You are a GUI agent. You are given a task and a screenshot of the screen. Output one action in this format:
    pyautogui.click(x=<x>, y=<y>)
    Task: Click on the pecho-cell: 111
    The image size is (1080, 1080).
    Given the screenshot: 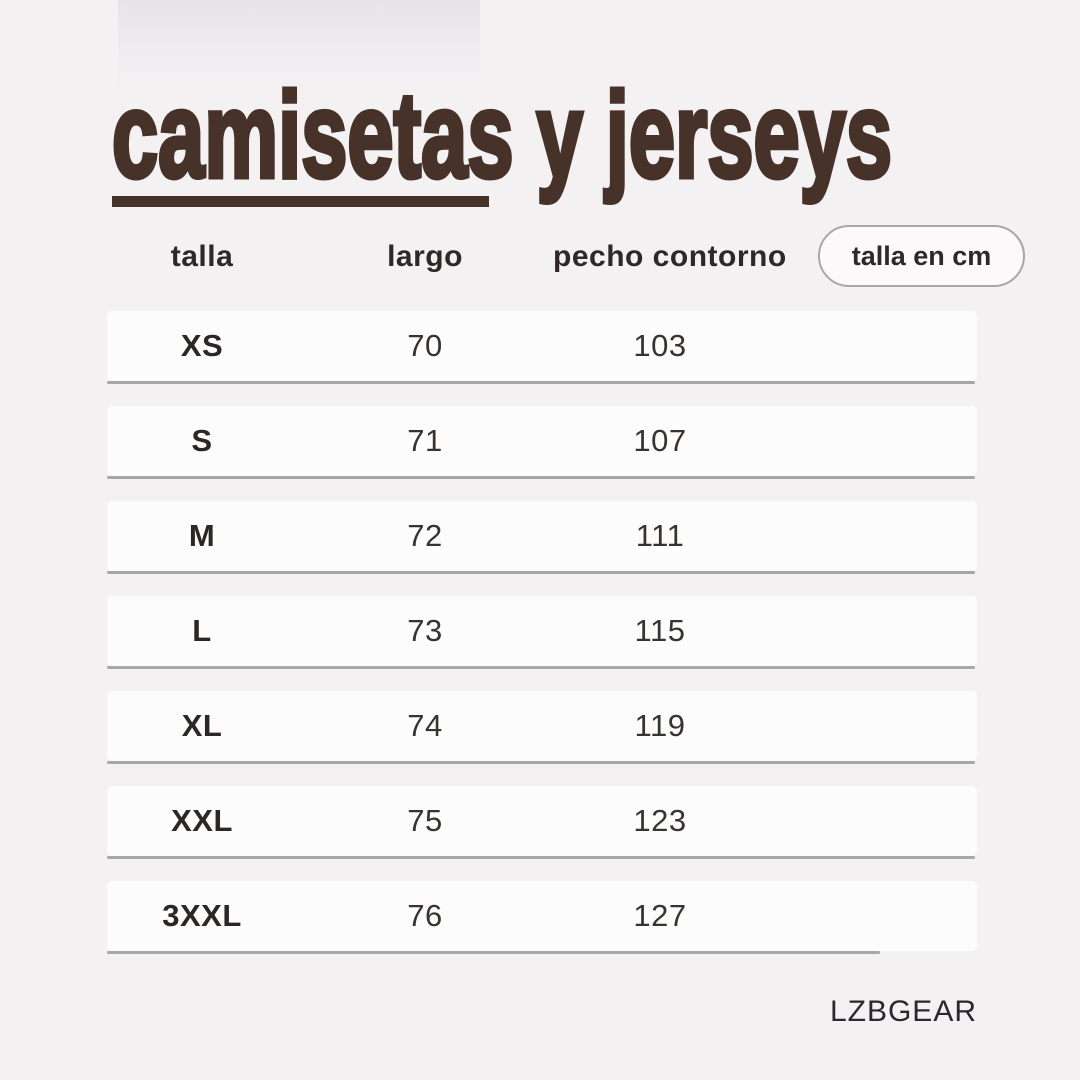 What is the action you would take?
    pyautogui.click(x=660, y=535)
    